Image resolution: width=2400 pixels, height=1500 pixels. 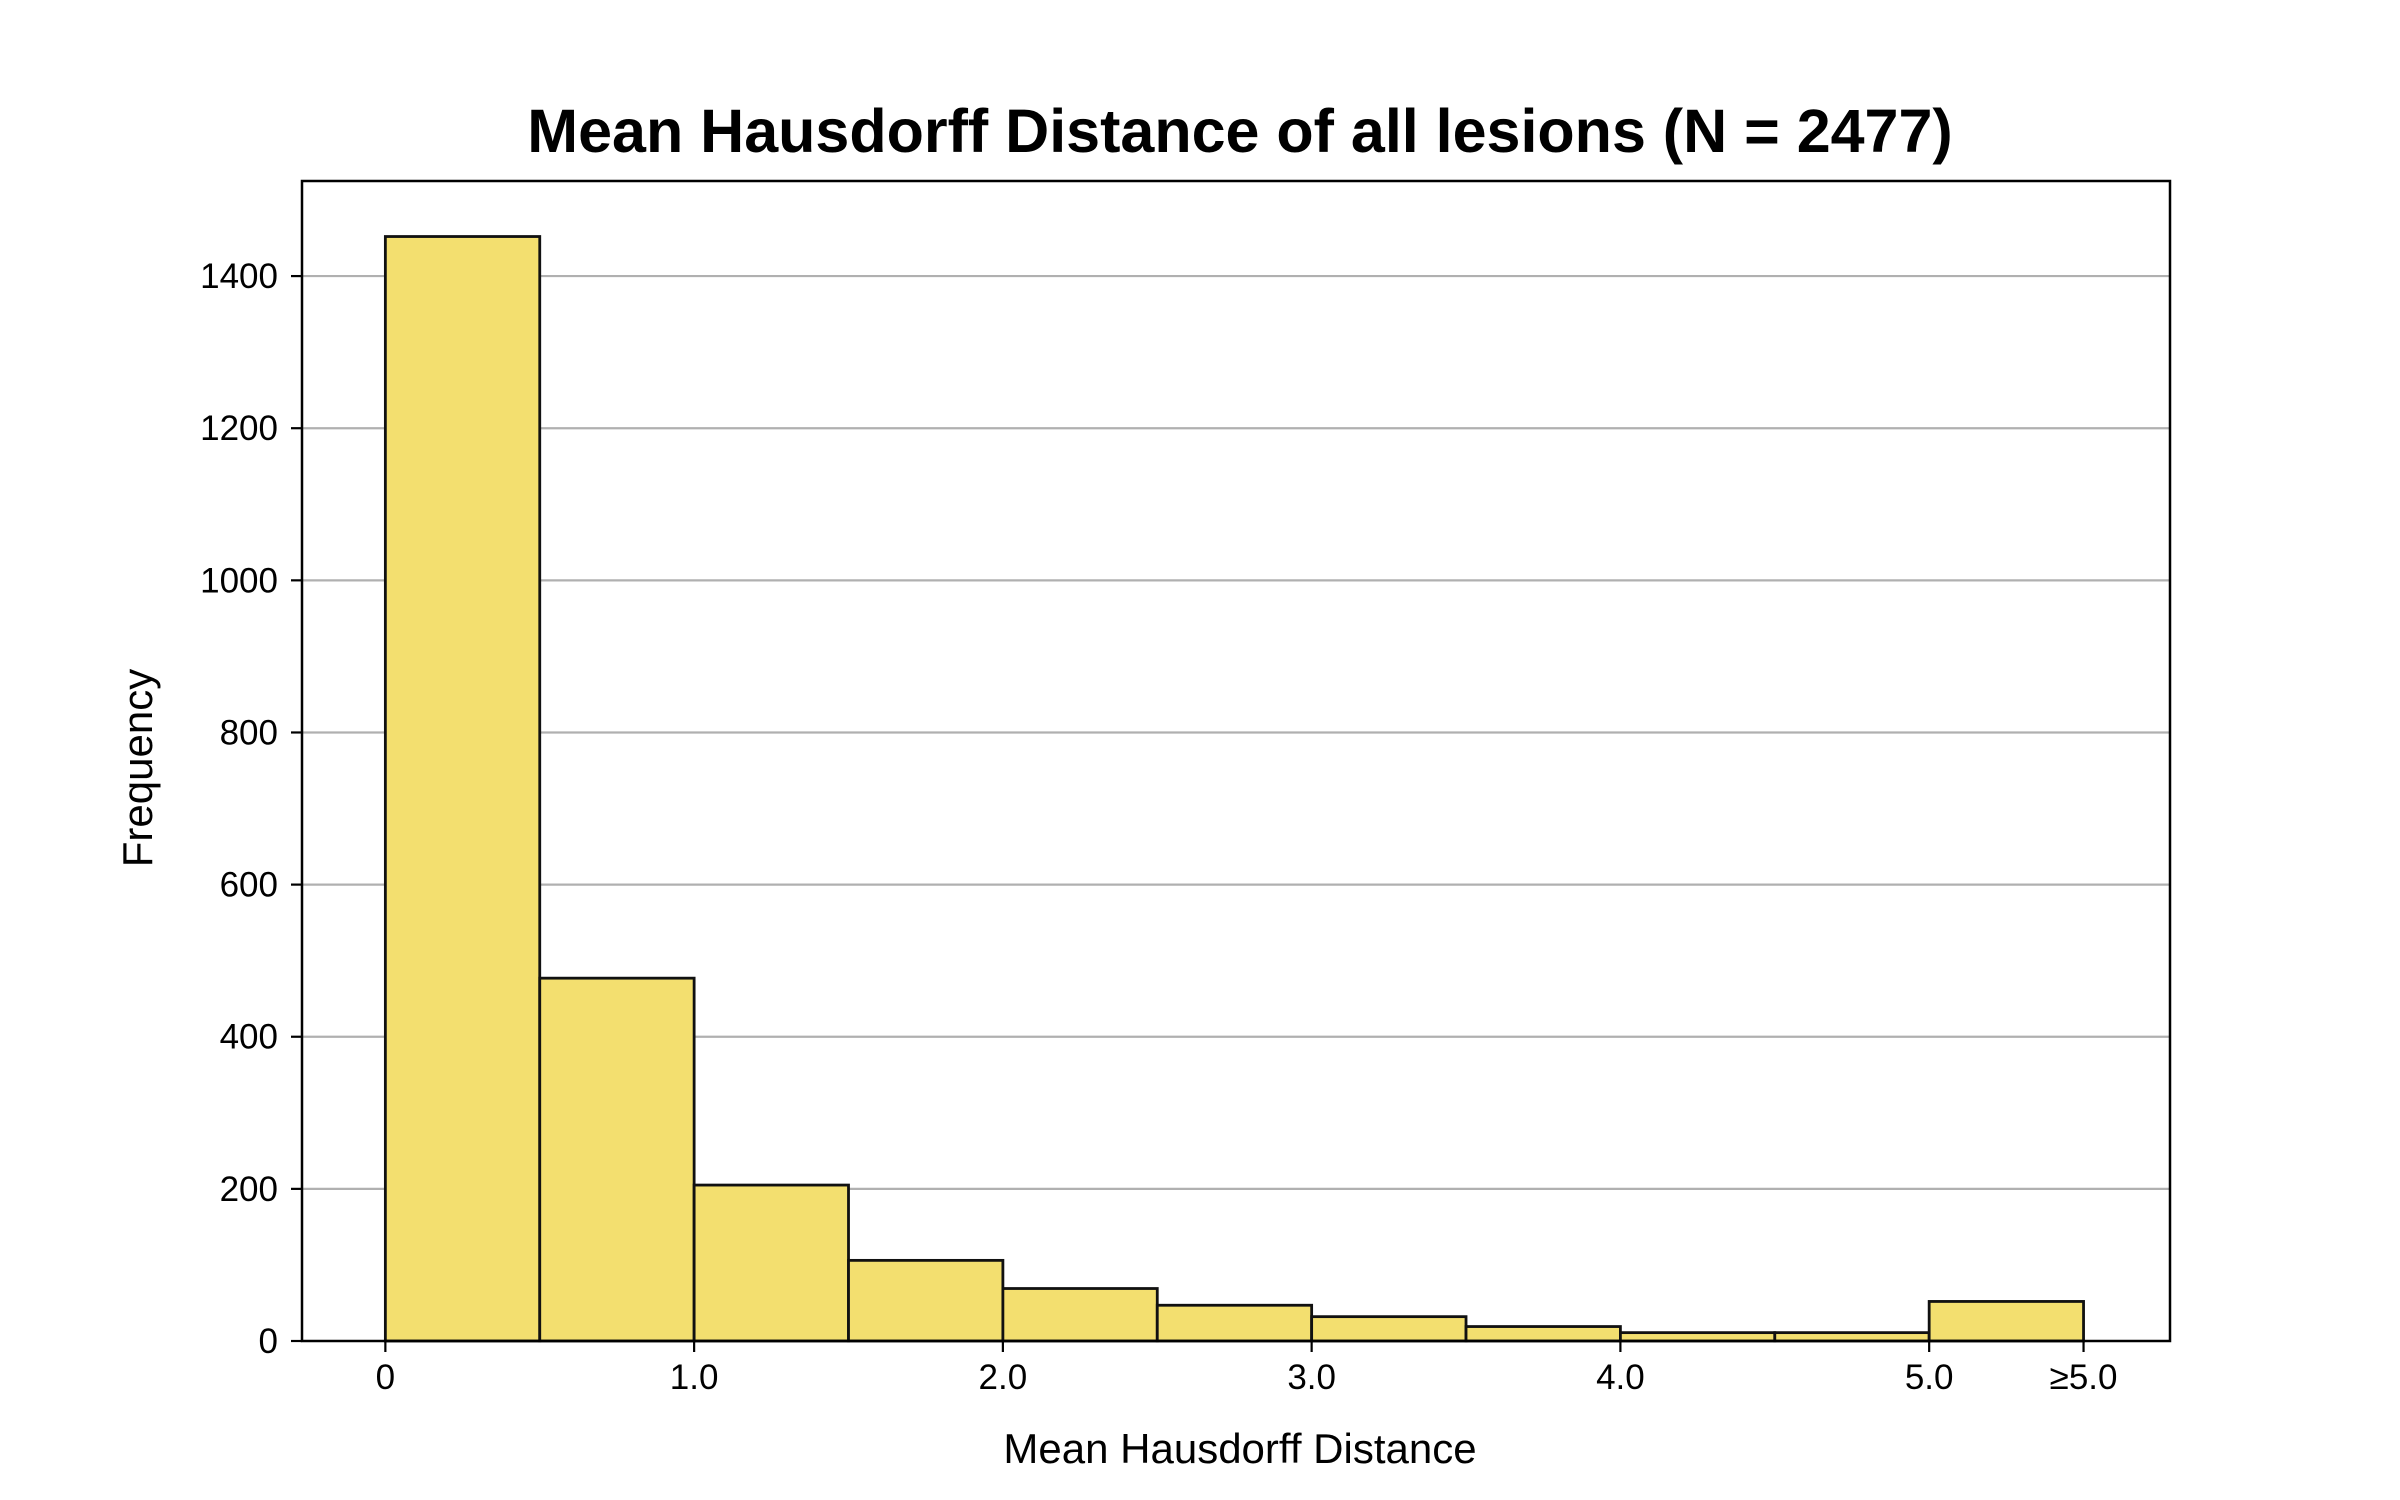 What do you see at coordinates (239, 276) in the screenshot?
I see `y-tick-label-7: 1400` at bounding box center [239, 276].